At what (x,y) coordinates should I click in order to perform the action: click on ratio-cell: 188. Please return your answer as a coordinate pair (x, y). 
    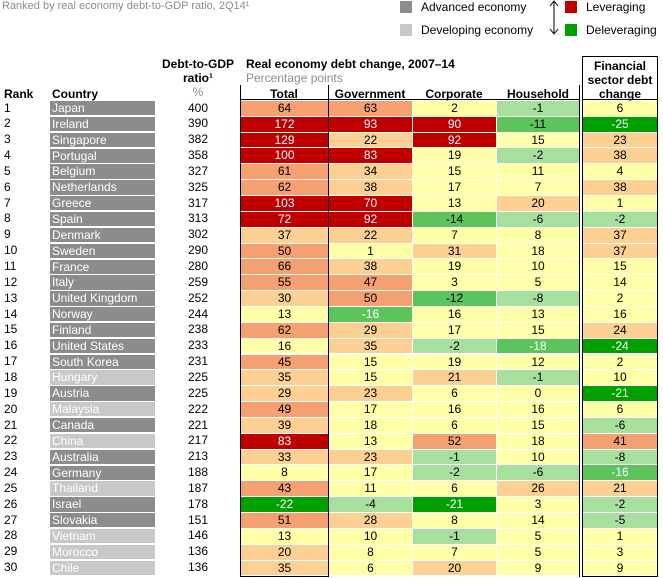
    Looking at the image, I should click on (198, 472).